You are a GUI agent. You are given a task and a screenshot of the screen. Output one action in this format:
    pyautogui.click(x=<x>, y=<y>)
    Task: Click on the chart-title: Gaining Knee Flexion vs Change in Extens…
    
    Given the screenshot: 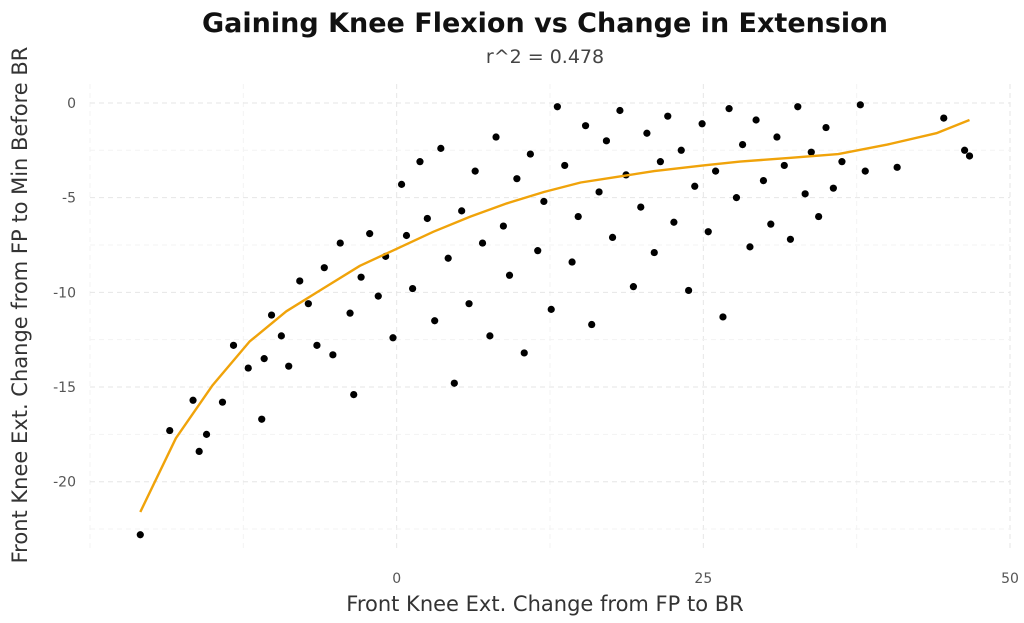 What is the action you would take?
    pyautogui.click(x=545, y=23)
    